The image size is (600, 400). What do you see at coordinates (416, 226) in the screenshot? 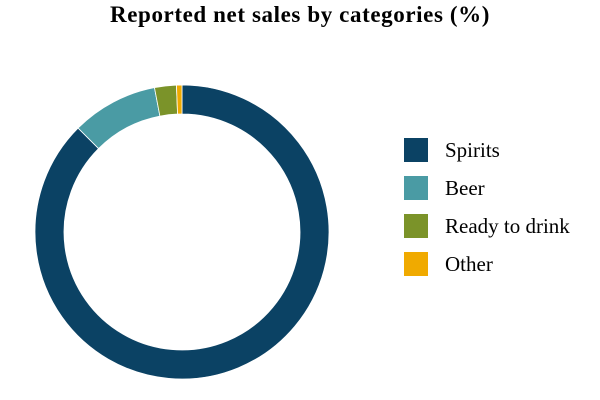
I see `legend-swatch-ready-to-drink` at bounding box center [416, 226].